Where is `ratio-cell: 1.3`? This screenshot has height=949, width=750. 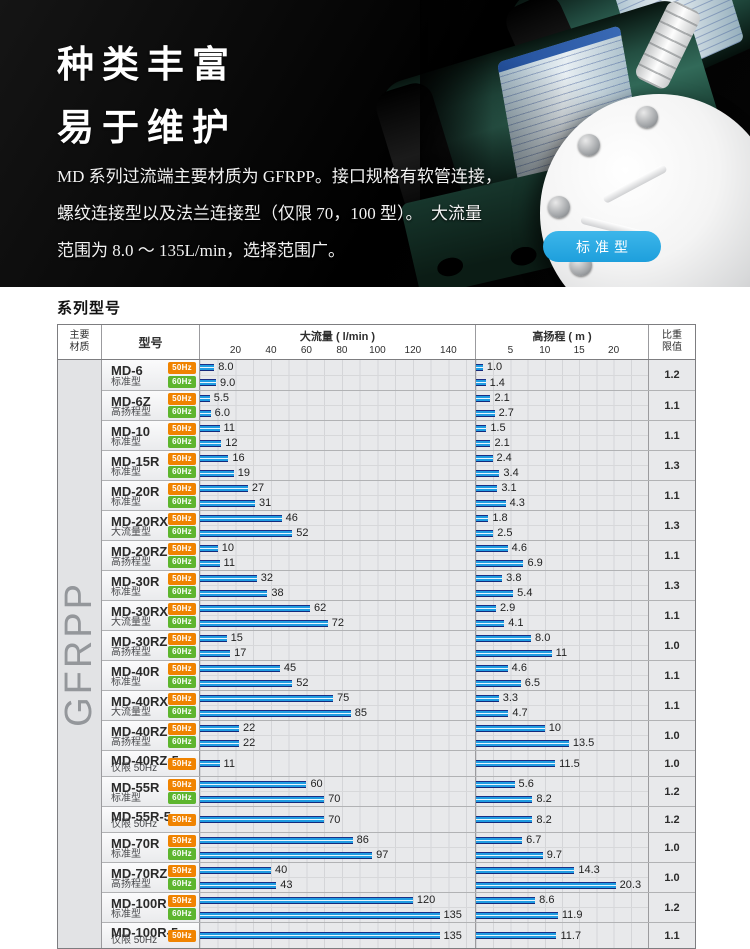 ratio-cell: 1.3 is located at coordinates (672, 525).